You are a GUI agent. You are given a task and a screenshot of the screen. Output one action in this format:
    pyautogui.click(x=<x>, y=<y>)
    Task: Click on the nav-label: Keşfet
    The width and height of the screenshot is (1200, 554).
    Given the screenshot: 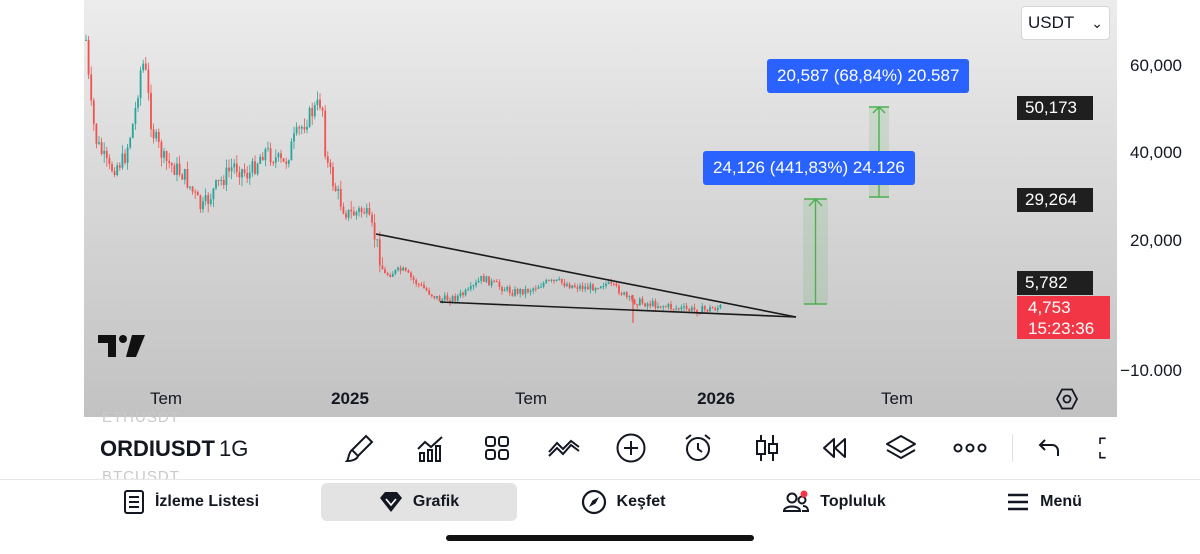 What is the action you would take?
    pyautogui.click(x=641, y=501)
    